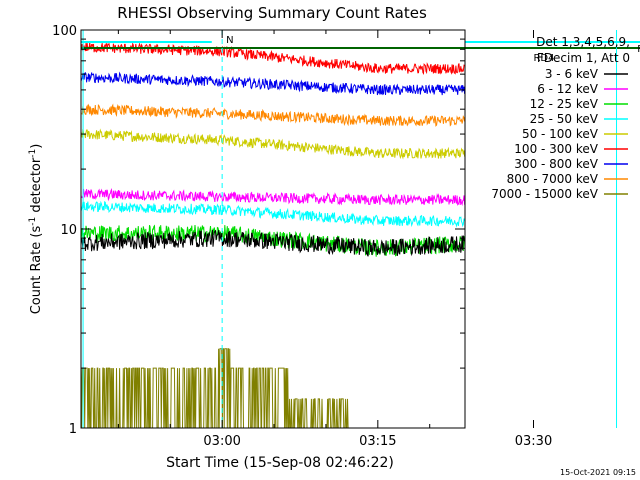 The height and width of the screenshot is (480, 640). Describe the element at coordinates (556, 164) in the screenshot. I see `legend-label-6: 300 - 800 keV` at that location.